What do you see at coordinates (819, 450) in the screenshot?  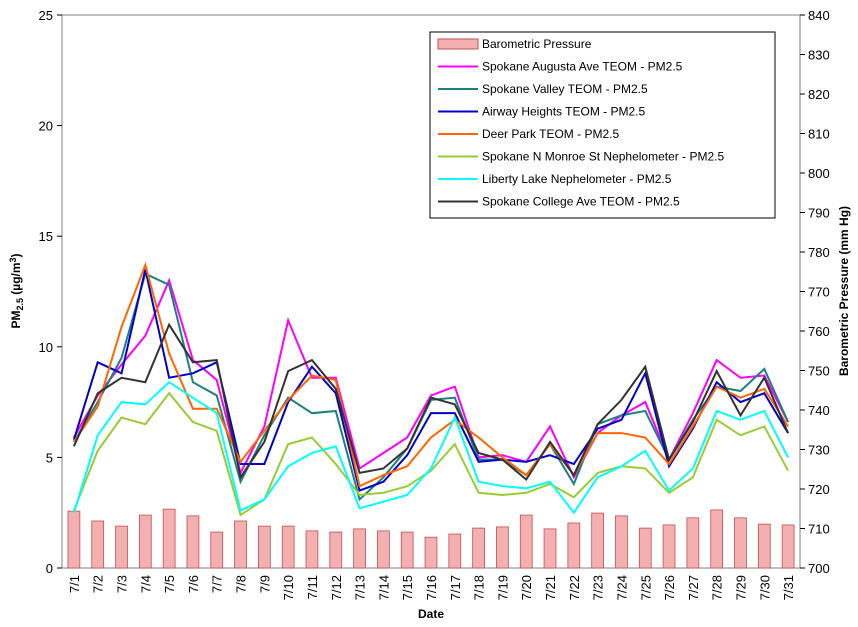 I see `y2-tick-label: 730` at bounding box center [819, 450].